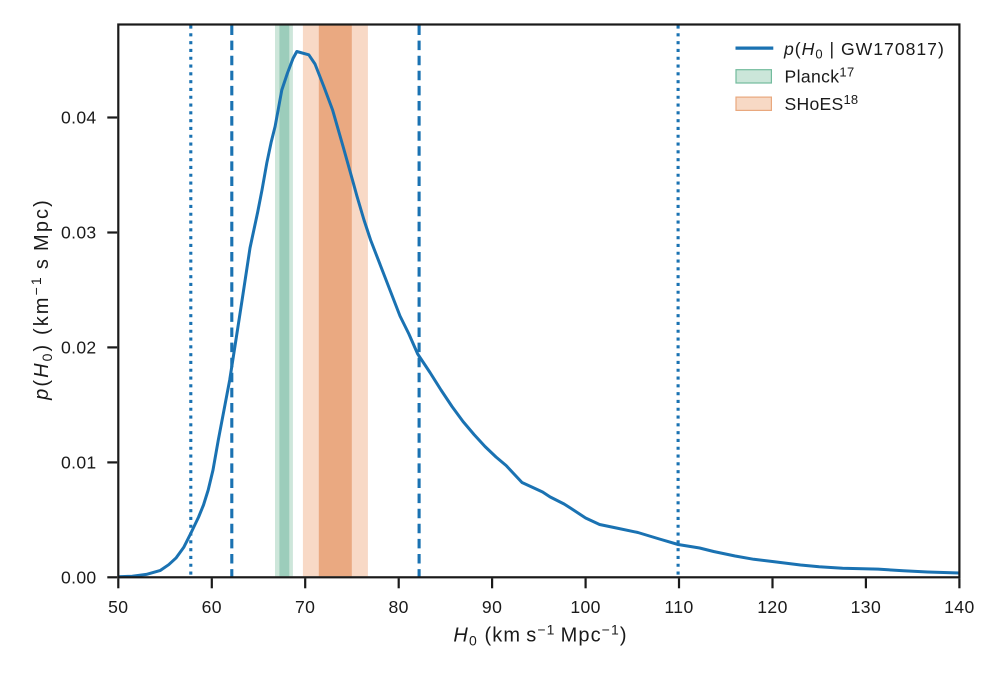 The image size is (994, 697). What do you see at coordinates (585, 607) in the screenshot?
I see `svg-text: 100` at bounding box center [585, 607].